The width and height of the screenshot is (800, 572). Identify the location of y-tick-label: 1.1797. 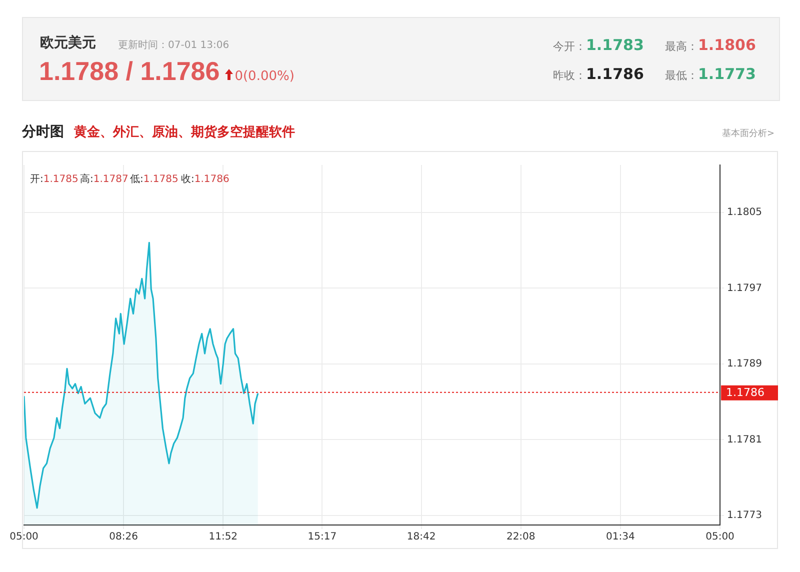
(744, 288).